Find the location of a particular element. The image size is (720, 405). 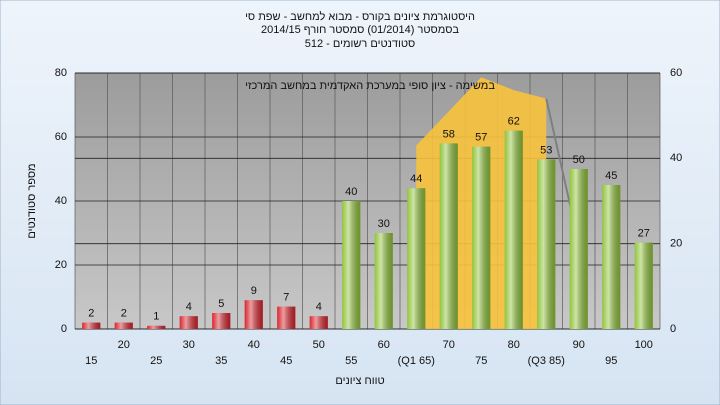

x-tick-label: 60 is located at coordinates (384, 345).